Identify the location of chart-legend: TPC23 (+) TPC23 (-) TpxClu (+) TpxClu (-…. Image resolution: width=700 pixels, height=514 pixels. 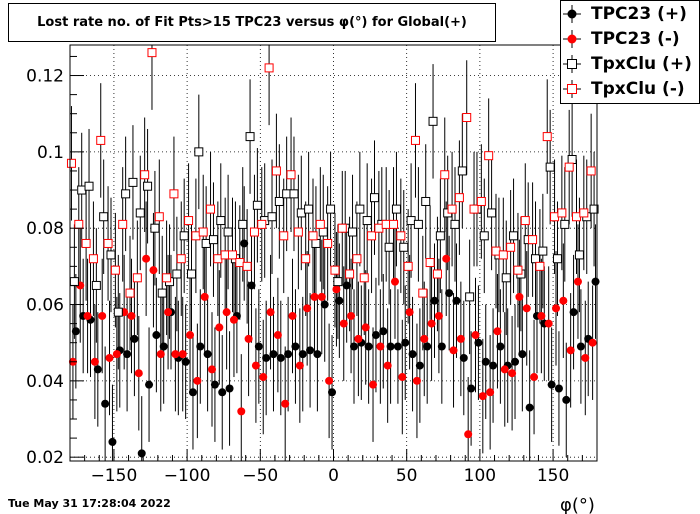
(630, 52).